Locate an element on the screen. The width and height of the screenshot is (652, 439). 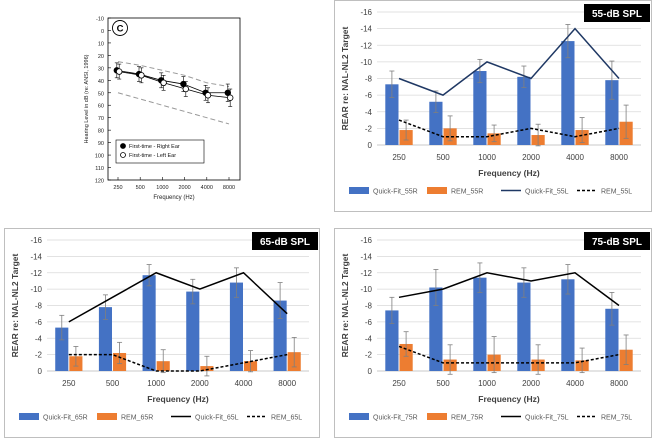
series-line is located at coordinates (175, 85).